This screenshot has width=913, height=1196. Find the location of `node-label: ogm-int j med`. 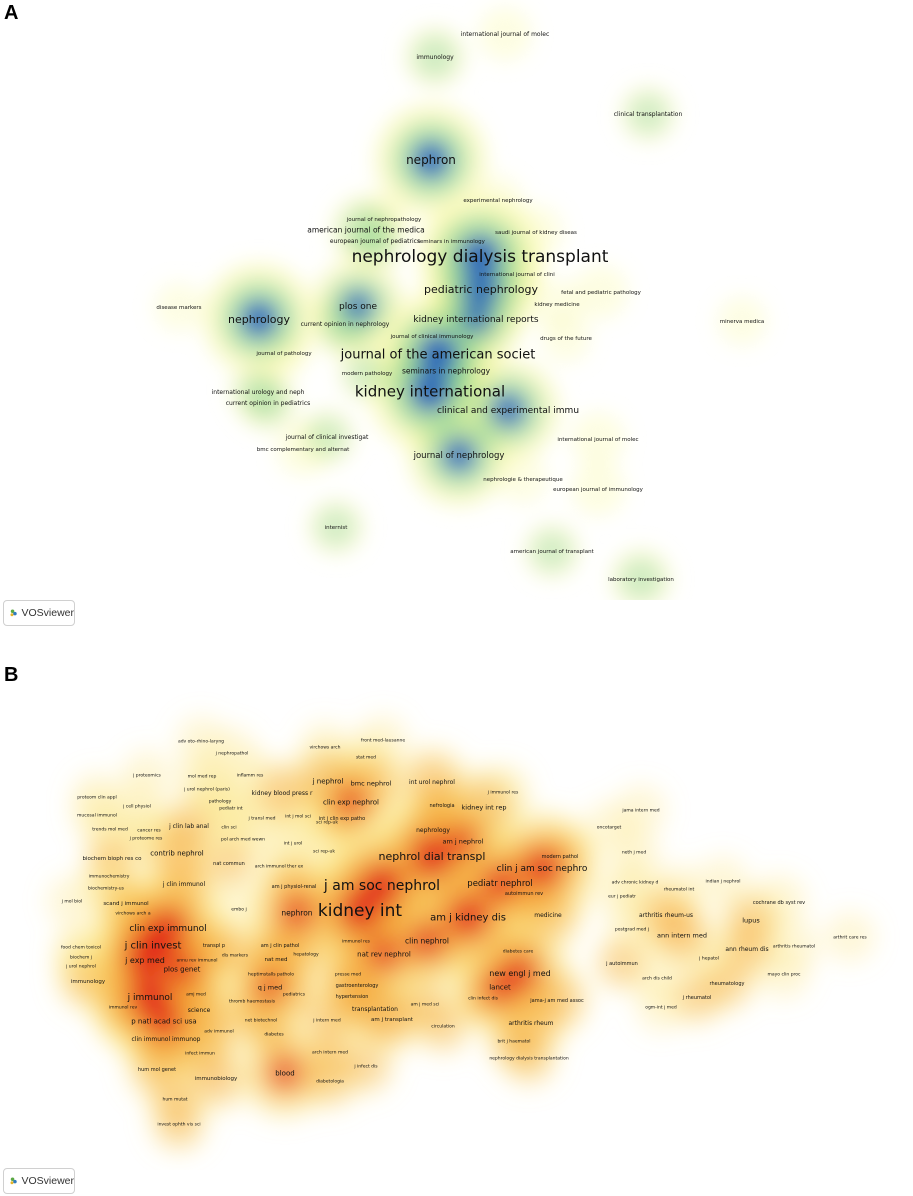

node-label: ogm-int j med is located at coordinates (661, 1008).